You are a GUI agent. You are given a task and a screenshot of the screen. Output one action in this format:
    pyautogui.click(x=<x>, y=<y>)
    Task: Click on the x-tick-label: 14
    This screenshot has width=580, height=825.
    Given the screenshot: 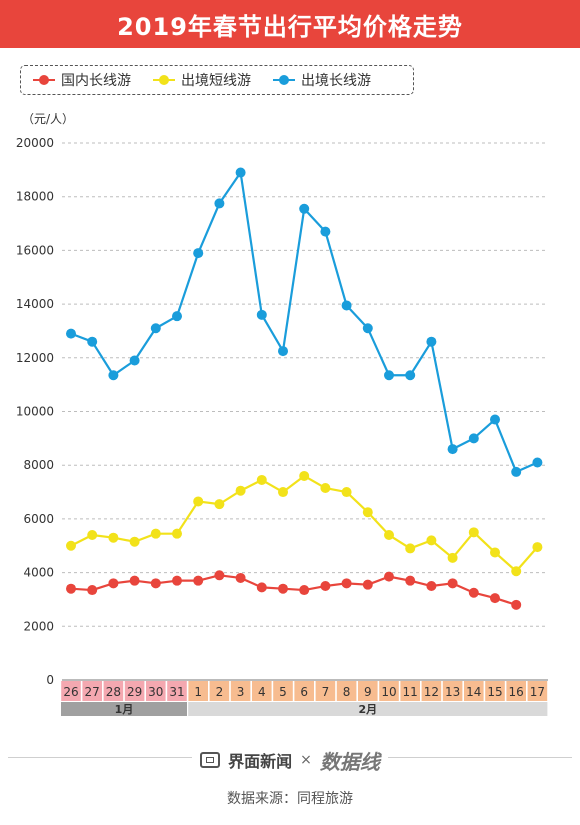 What is the action you would take?
    pyautogui.click(x=473, y=692)
    